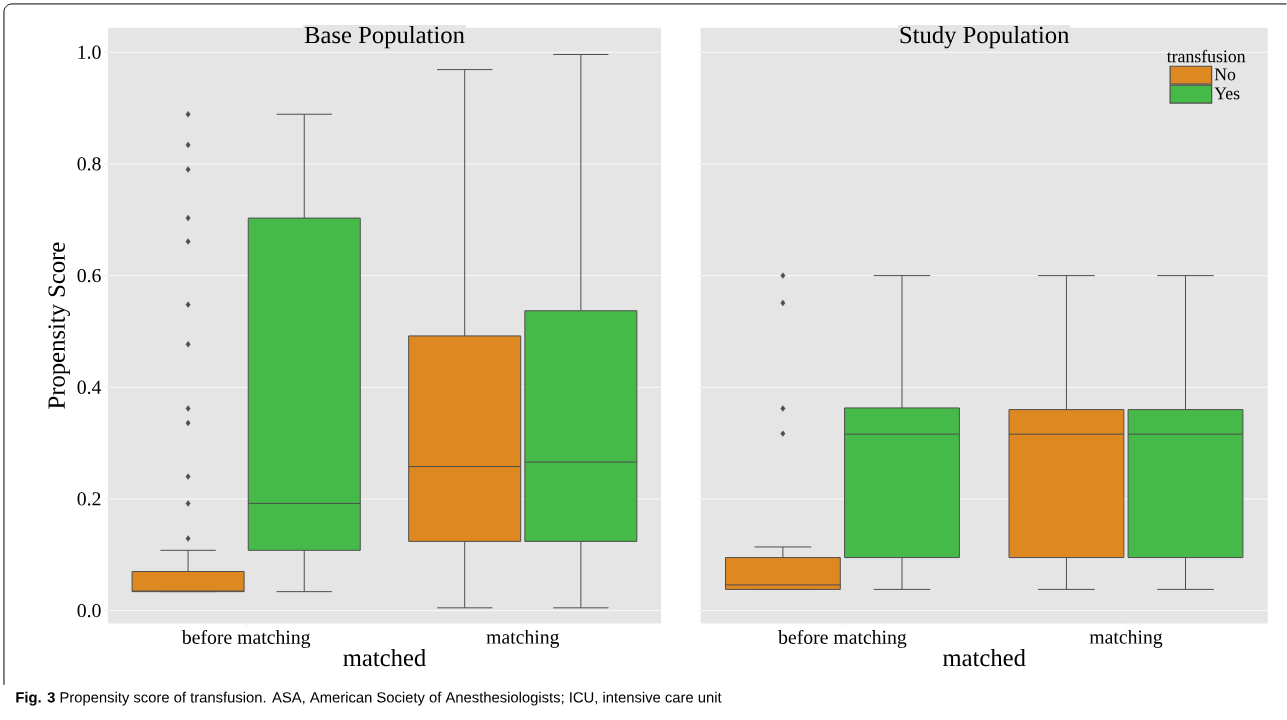  I want to click on chart-title: Study Population, so click(985, 37).